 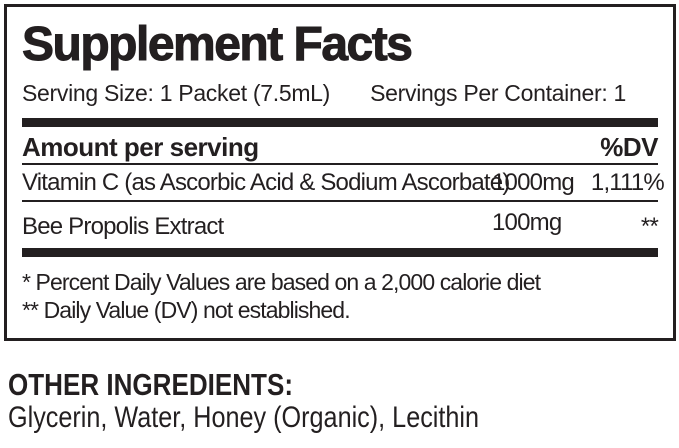 I want to click on panel-title: Supplement Facts, so click(x=218, y=44).